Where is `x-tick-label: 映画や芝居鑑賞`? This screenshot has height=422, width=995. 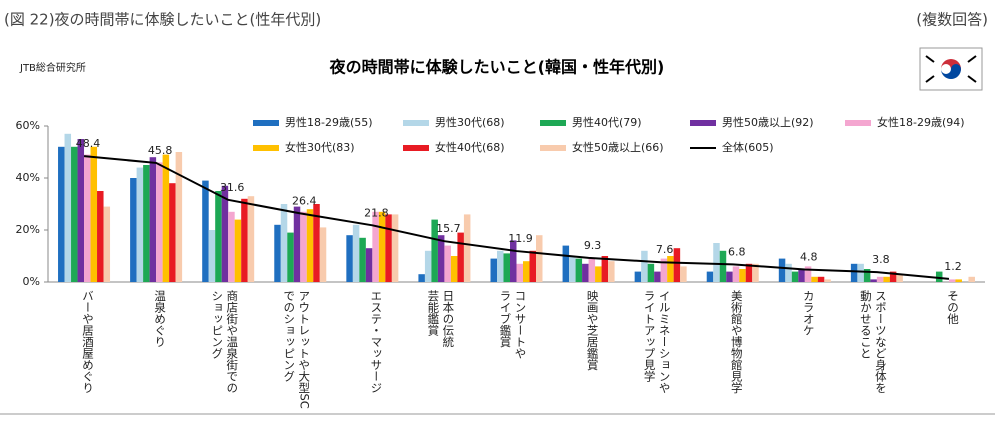
x-tick-label: 映画や芝居鑑賞 is located at coordinates (593, 330).